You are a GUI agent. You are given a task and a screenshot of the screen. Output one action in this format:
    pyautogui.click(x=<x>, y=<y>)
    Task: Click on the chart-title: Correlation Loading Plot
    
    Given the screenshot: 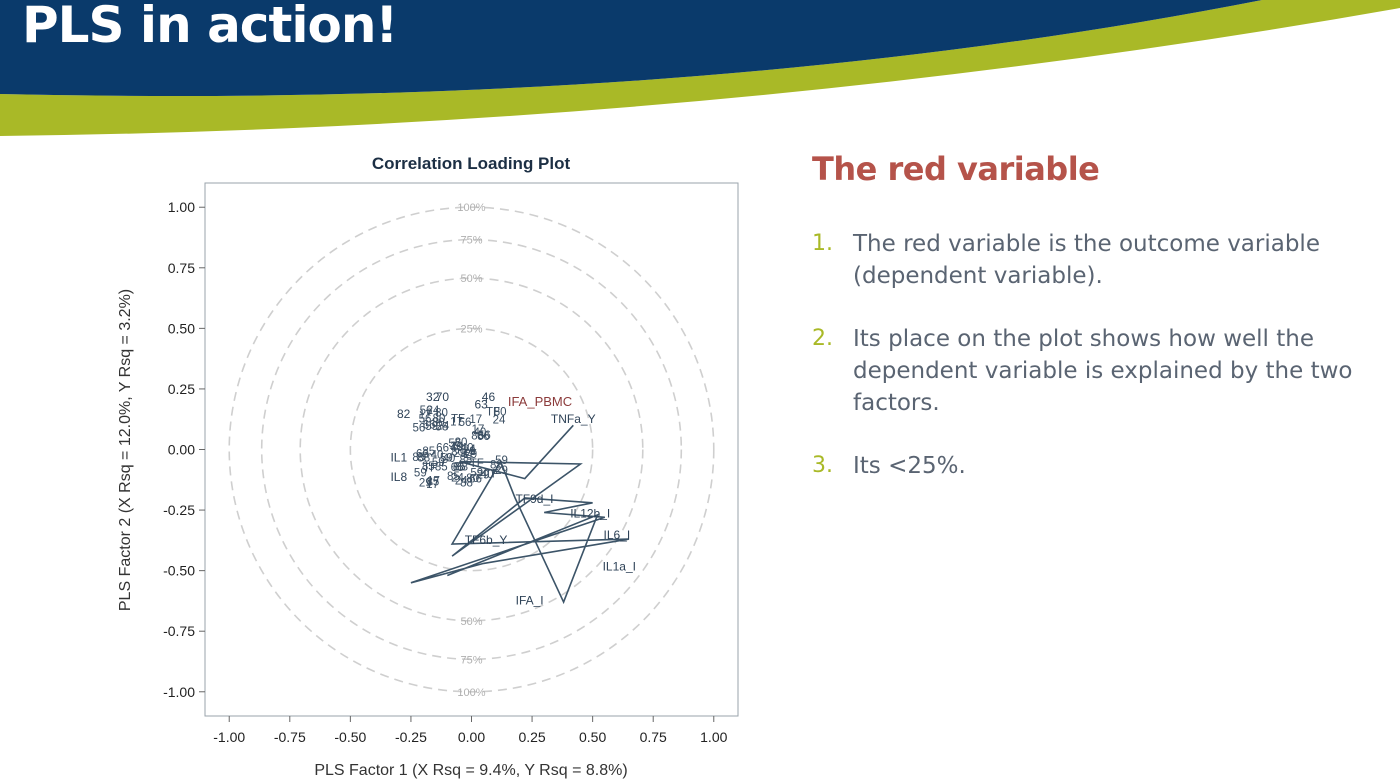 What is the action you would take?
    pyautogui.click(x=471, y=163)
    